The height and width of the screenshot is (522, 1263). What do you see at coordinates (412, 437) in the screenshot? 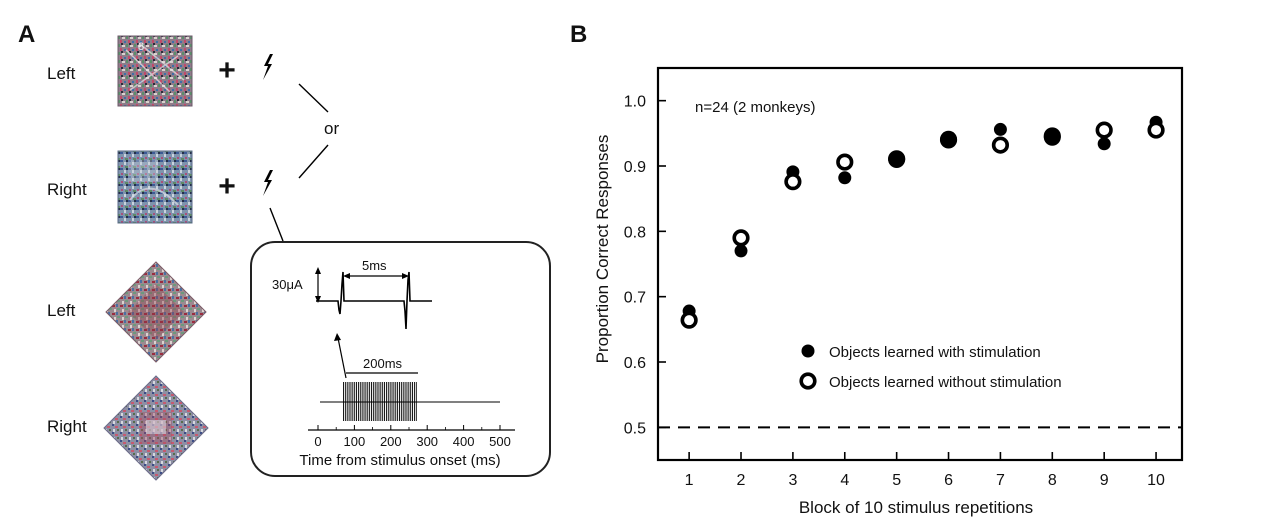
I see `time-axis-ticks: 0 100 200 300 400 500` at bounding box center [412, 437].